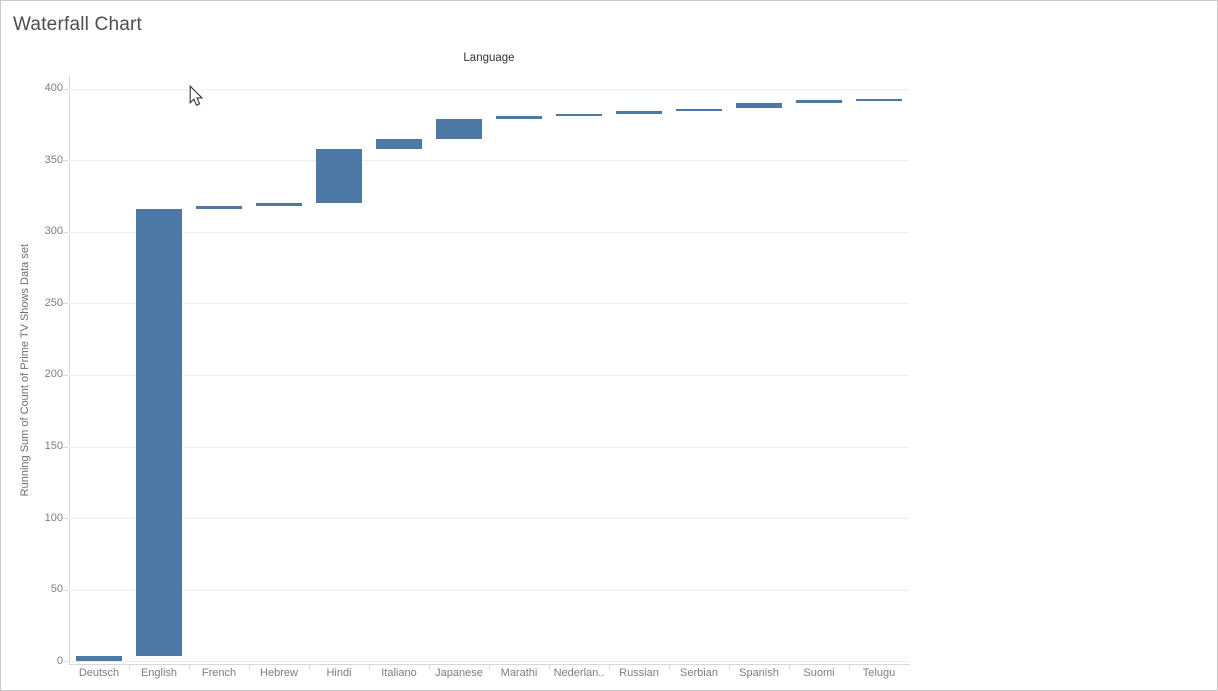 The width and height of the screenshot is (1218, 691). What do you see at coordinates (77, 24) in the screenshot?
I see `page-title: Waterfall Chart` at bounding box center [77, 24].